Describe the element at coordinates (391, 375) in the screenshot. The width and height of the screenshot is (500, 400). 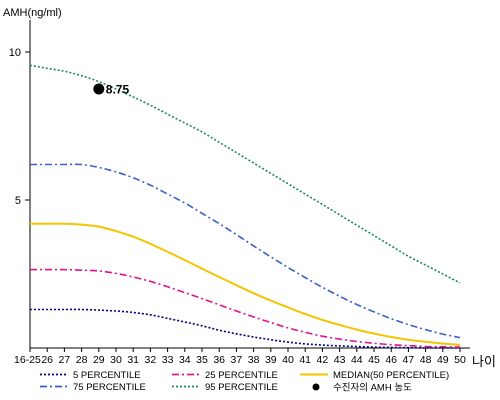
I see `legend-label-2: MEDIAN(50 PERCENTILE)` at that location.